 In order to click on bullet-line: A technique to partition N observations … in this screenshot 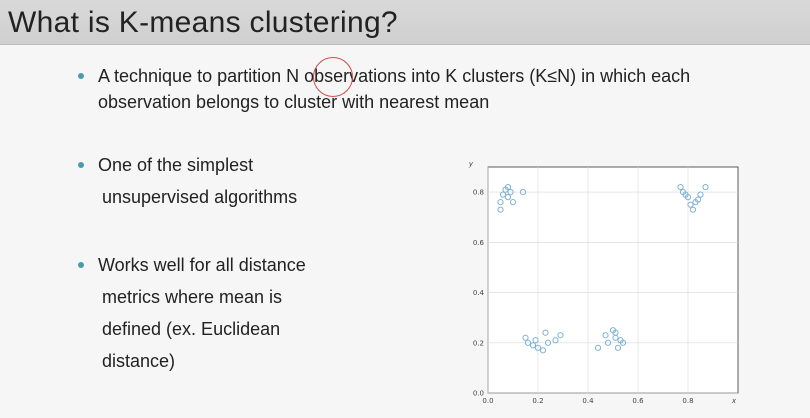, I will do `click(394, 76)`.